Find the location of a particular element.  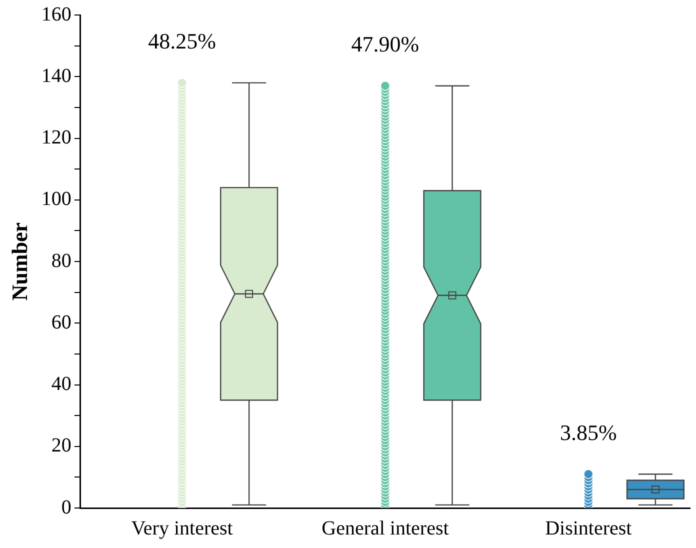

x-tick-label: Very interest is located at coordinates (182, 528).